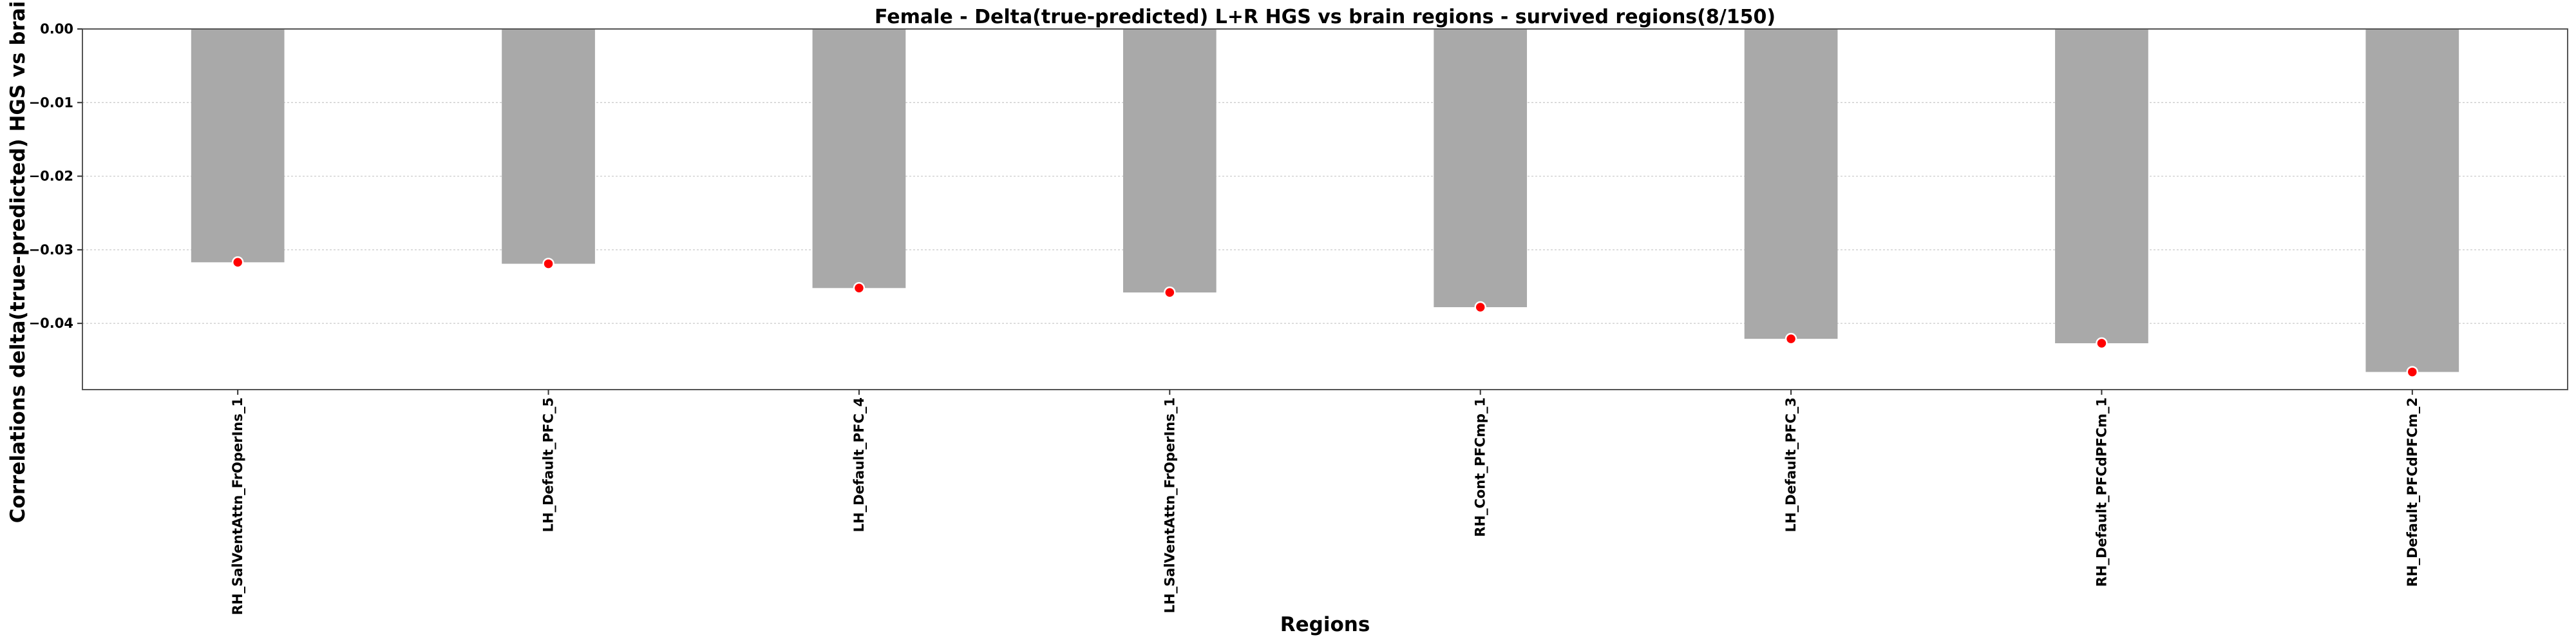 The height and width of the screenshot is (644, 2576). What do you see at coordinates (51, 176) in the screenshot?
I see `y-tick-label: −0.02` at bounding box center [51, 176].